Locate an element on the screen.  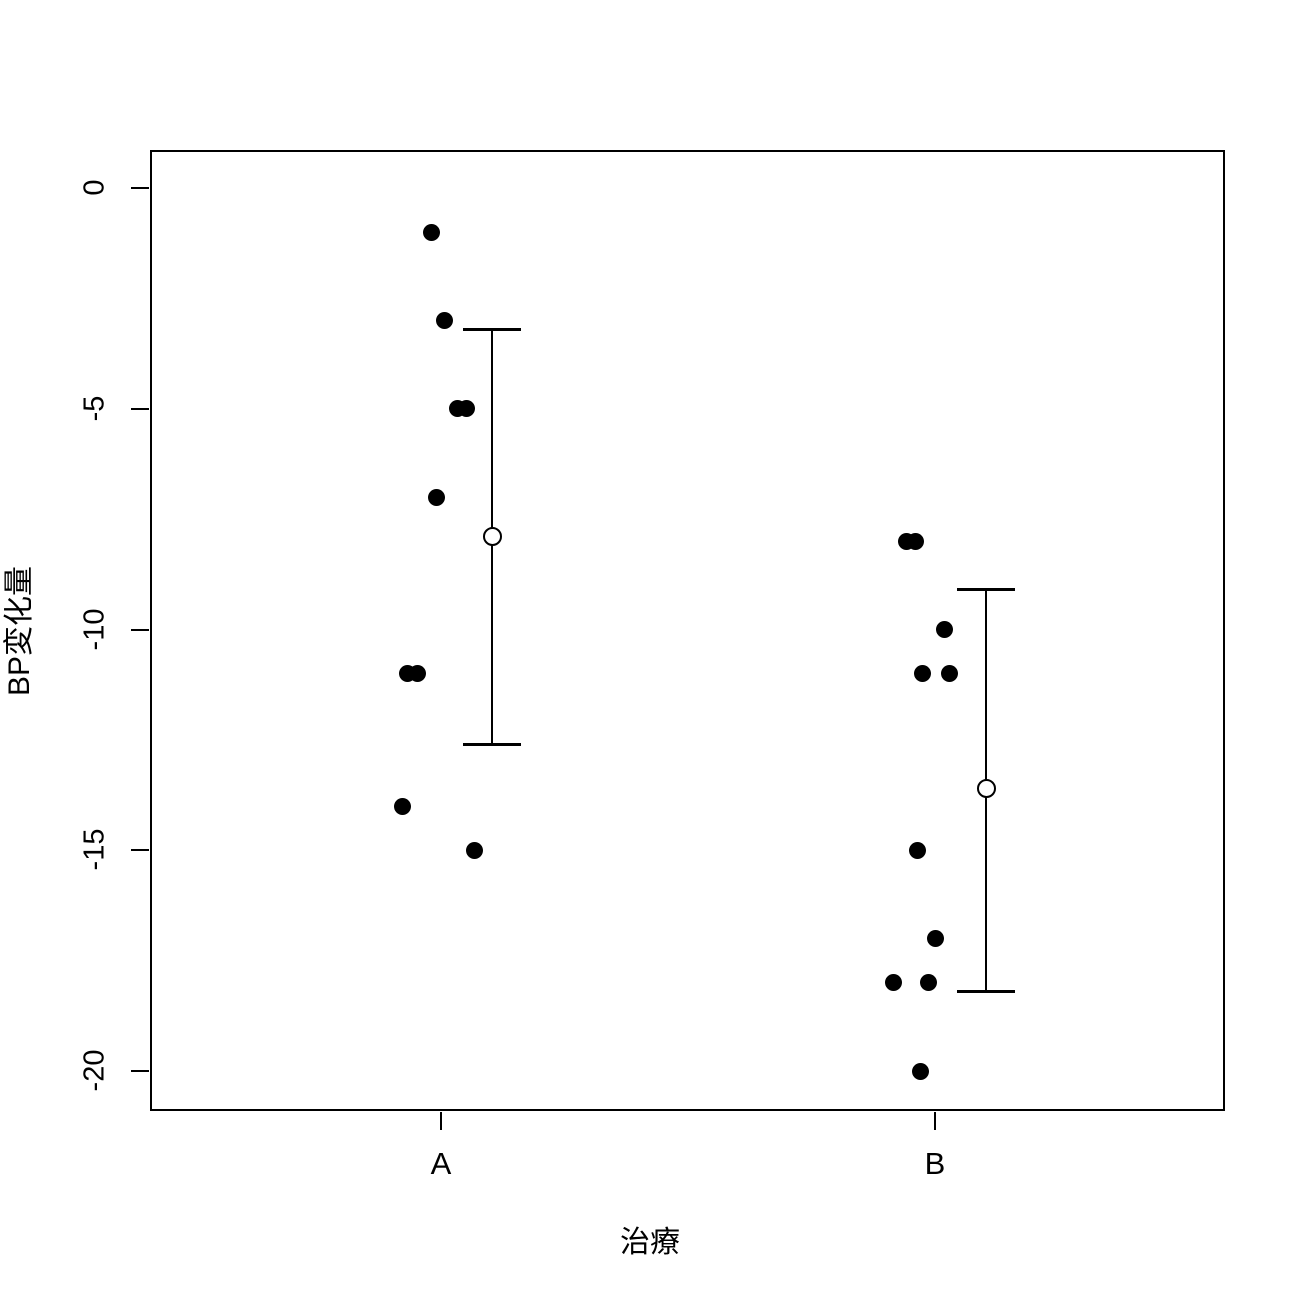
x-axis-title: 治療 is located at coordinates (650, 1242).